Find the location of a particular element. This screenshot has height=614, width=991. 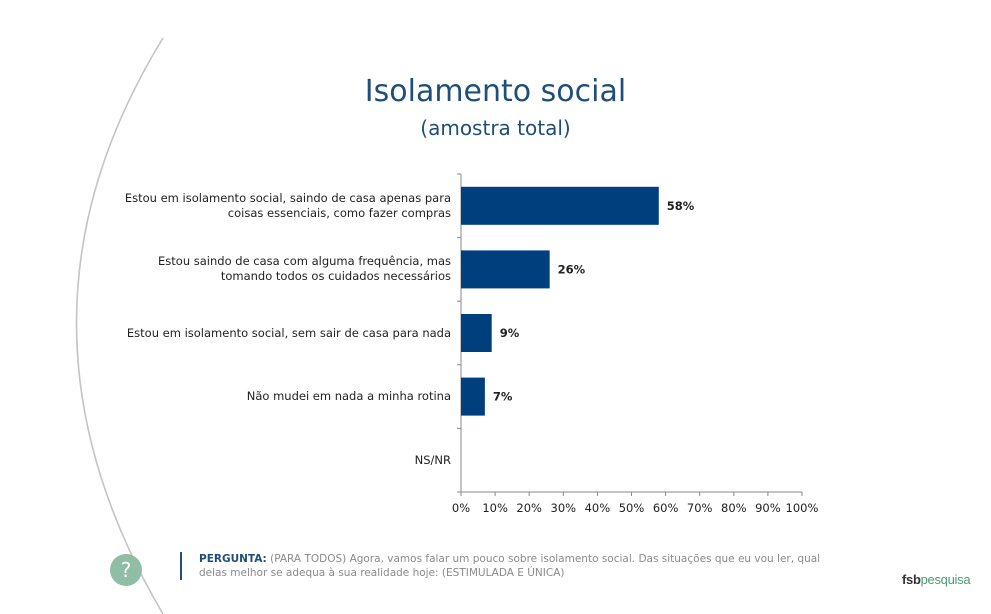

question-mark-icon: ? is located at coordinates (126, 570).